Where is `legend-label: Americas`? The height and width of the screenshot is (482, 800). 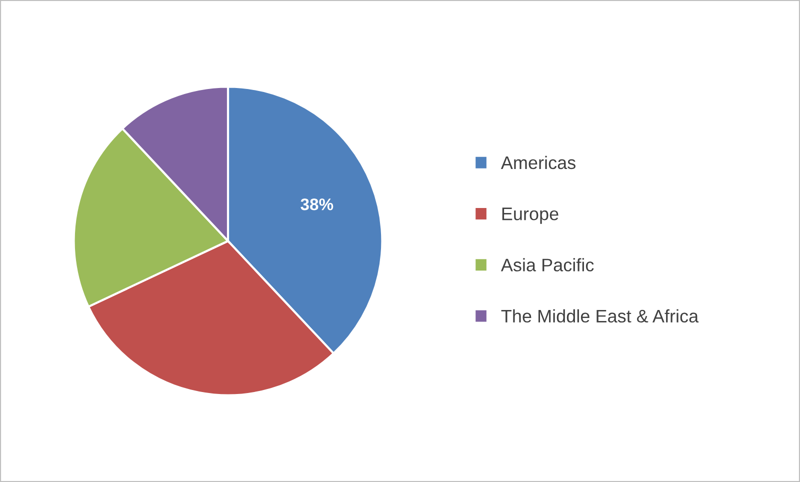 legend-label: Americas is located at coordinates (538, 163).